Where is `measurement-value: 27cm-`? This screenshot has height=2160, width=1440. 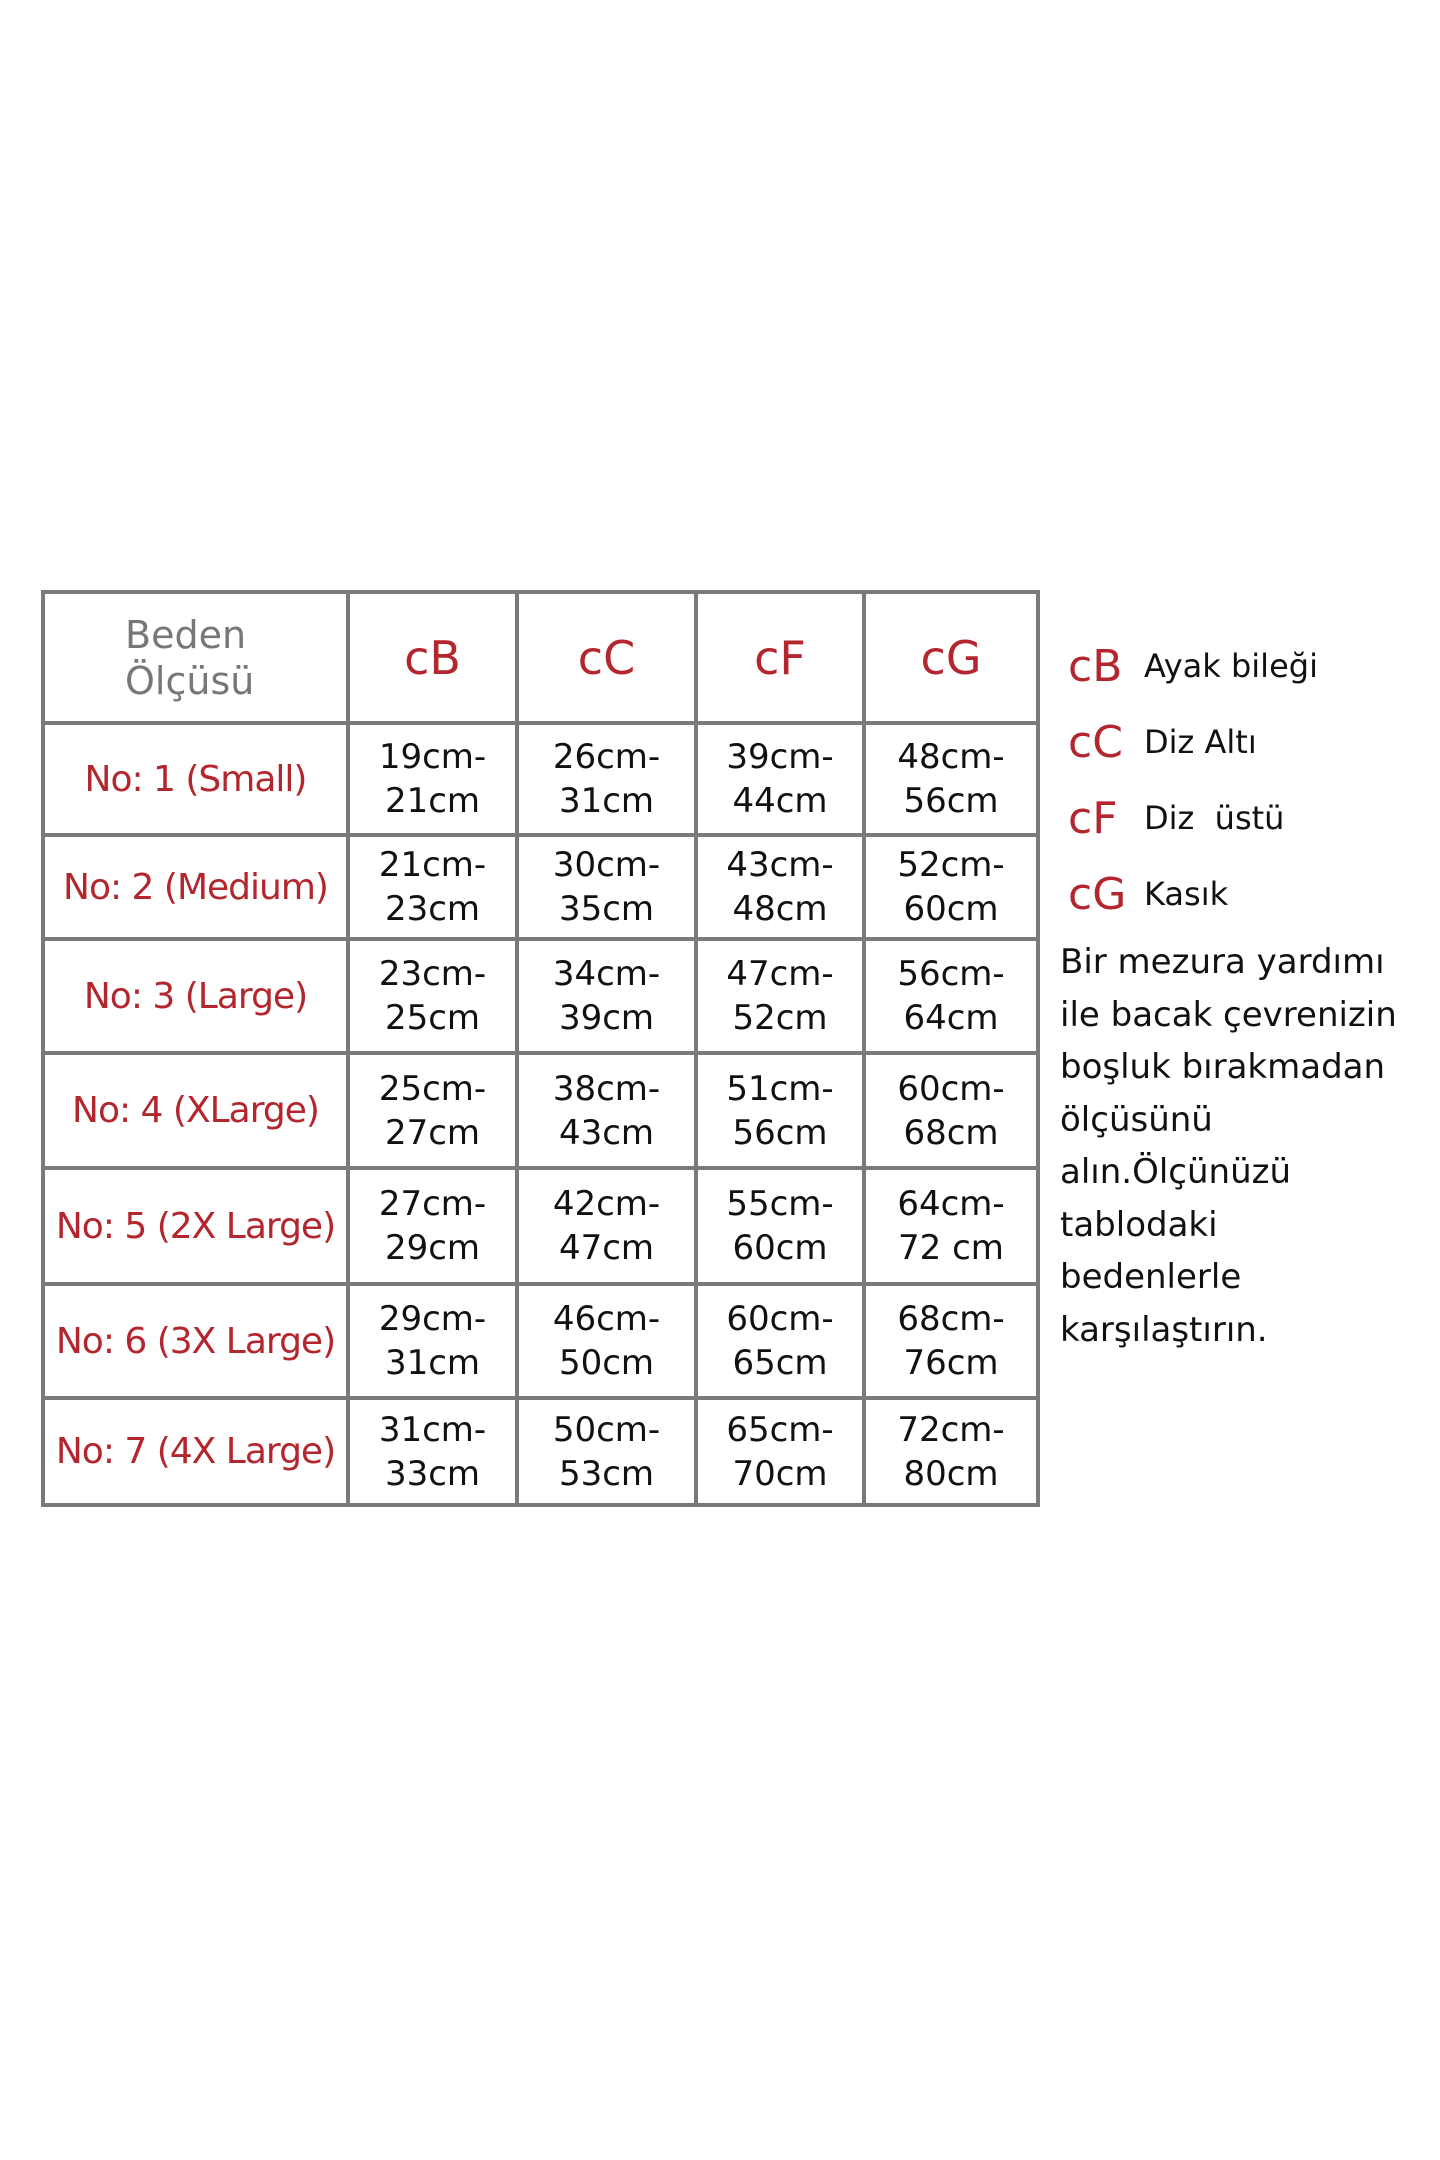 measurement-value: 27cm- is located at coordinates (432, 1204).